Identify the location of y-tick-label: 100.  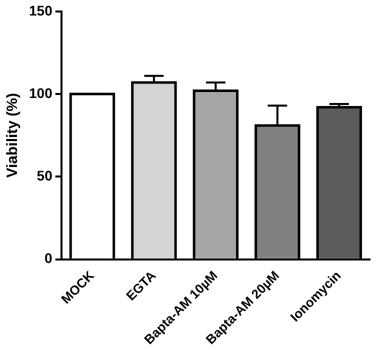
(41, 92).